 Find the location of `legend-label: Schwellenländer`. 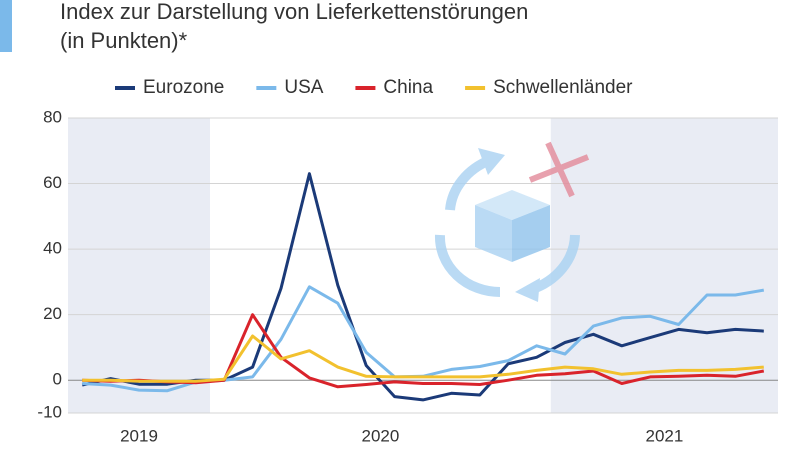

legend-label: Schwellenländer is located at coordinates (563, 87).